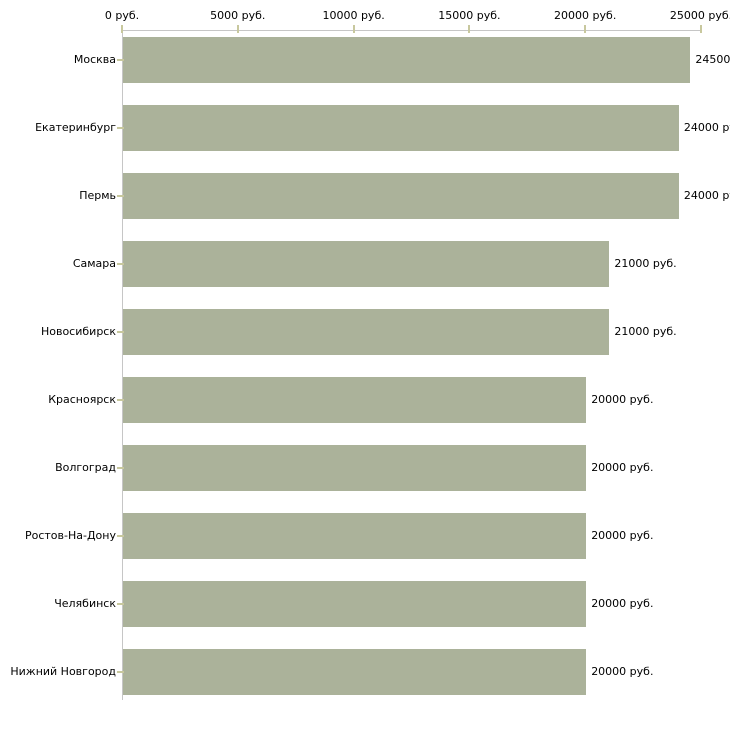 Image resolution: width=730 pixels, height=730 pixels. What do you see at coordinates (85, 603) in the screenshot?
I see `category-label: Челябинск` at bounding box center [85, 603].